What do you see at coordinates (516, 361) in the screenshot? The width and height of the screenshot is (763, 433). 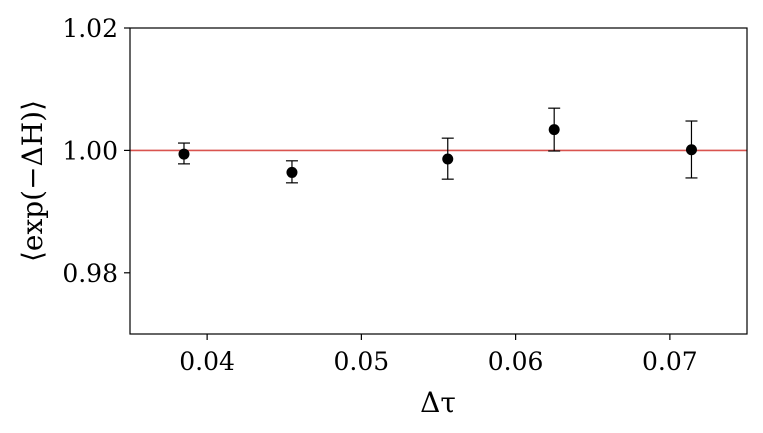 I see `x-tick-label: 0.06` at bounding box center [516, 361].